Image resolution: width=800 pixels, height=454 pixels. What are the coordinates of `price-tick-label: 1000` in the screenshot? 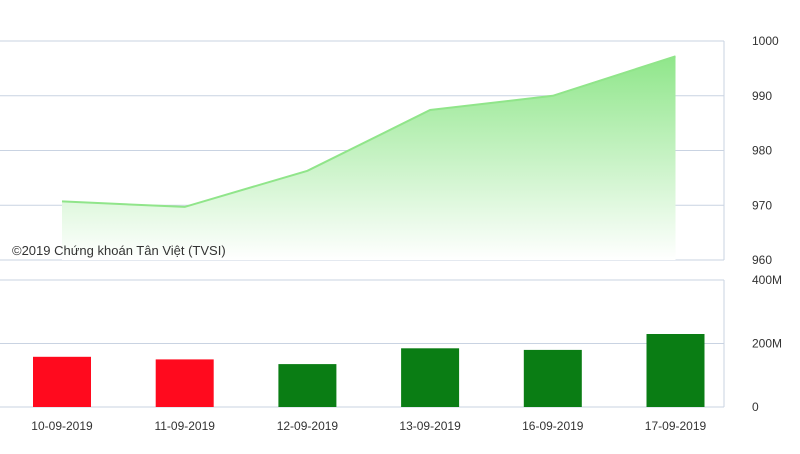 It's located at (765, 41).